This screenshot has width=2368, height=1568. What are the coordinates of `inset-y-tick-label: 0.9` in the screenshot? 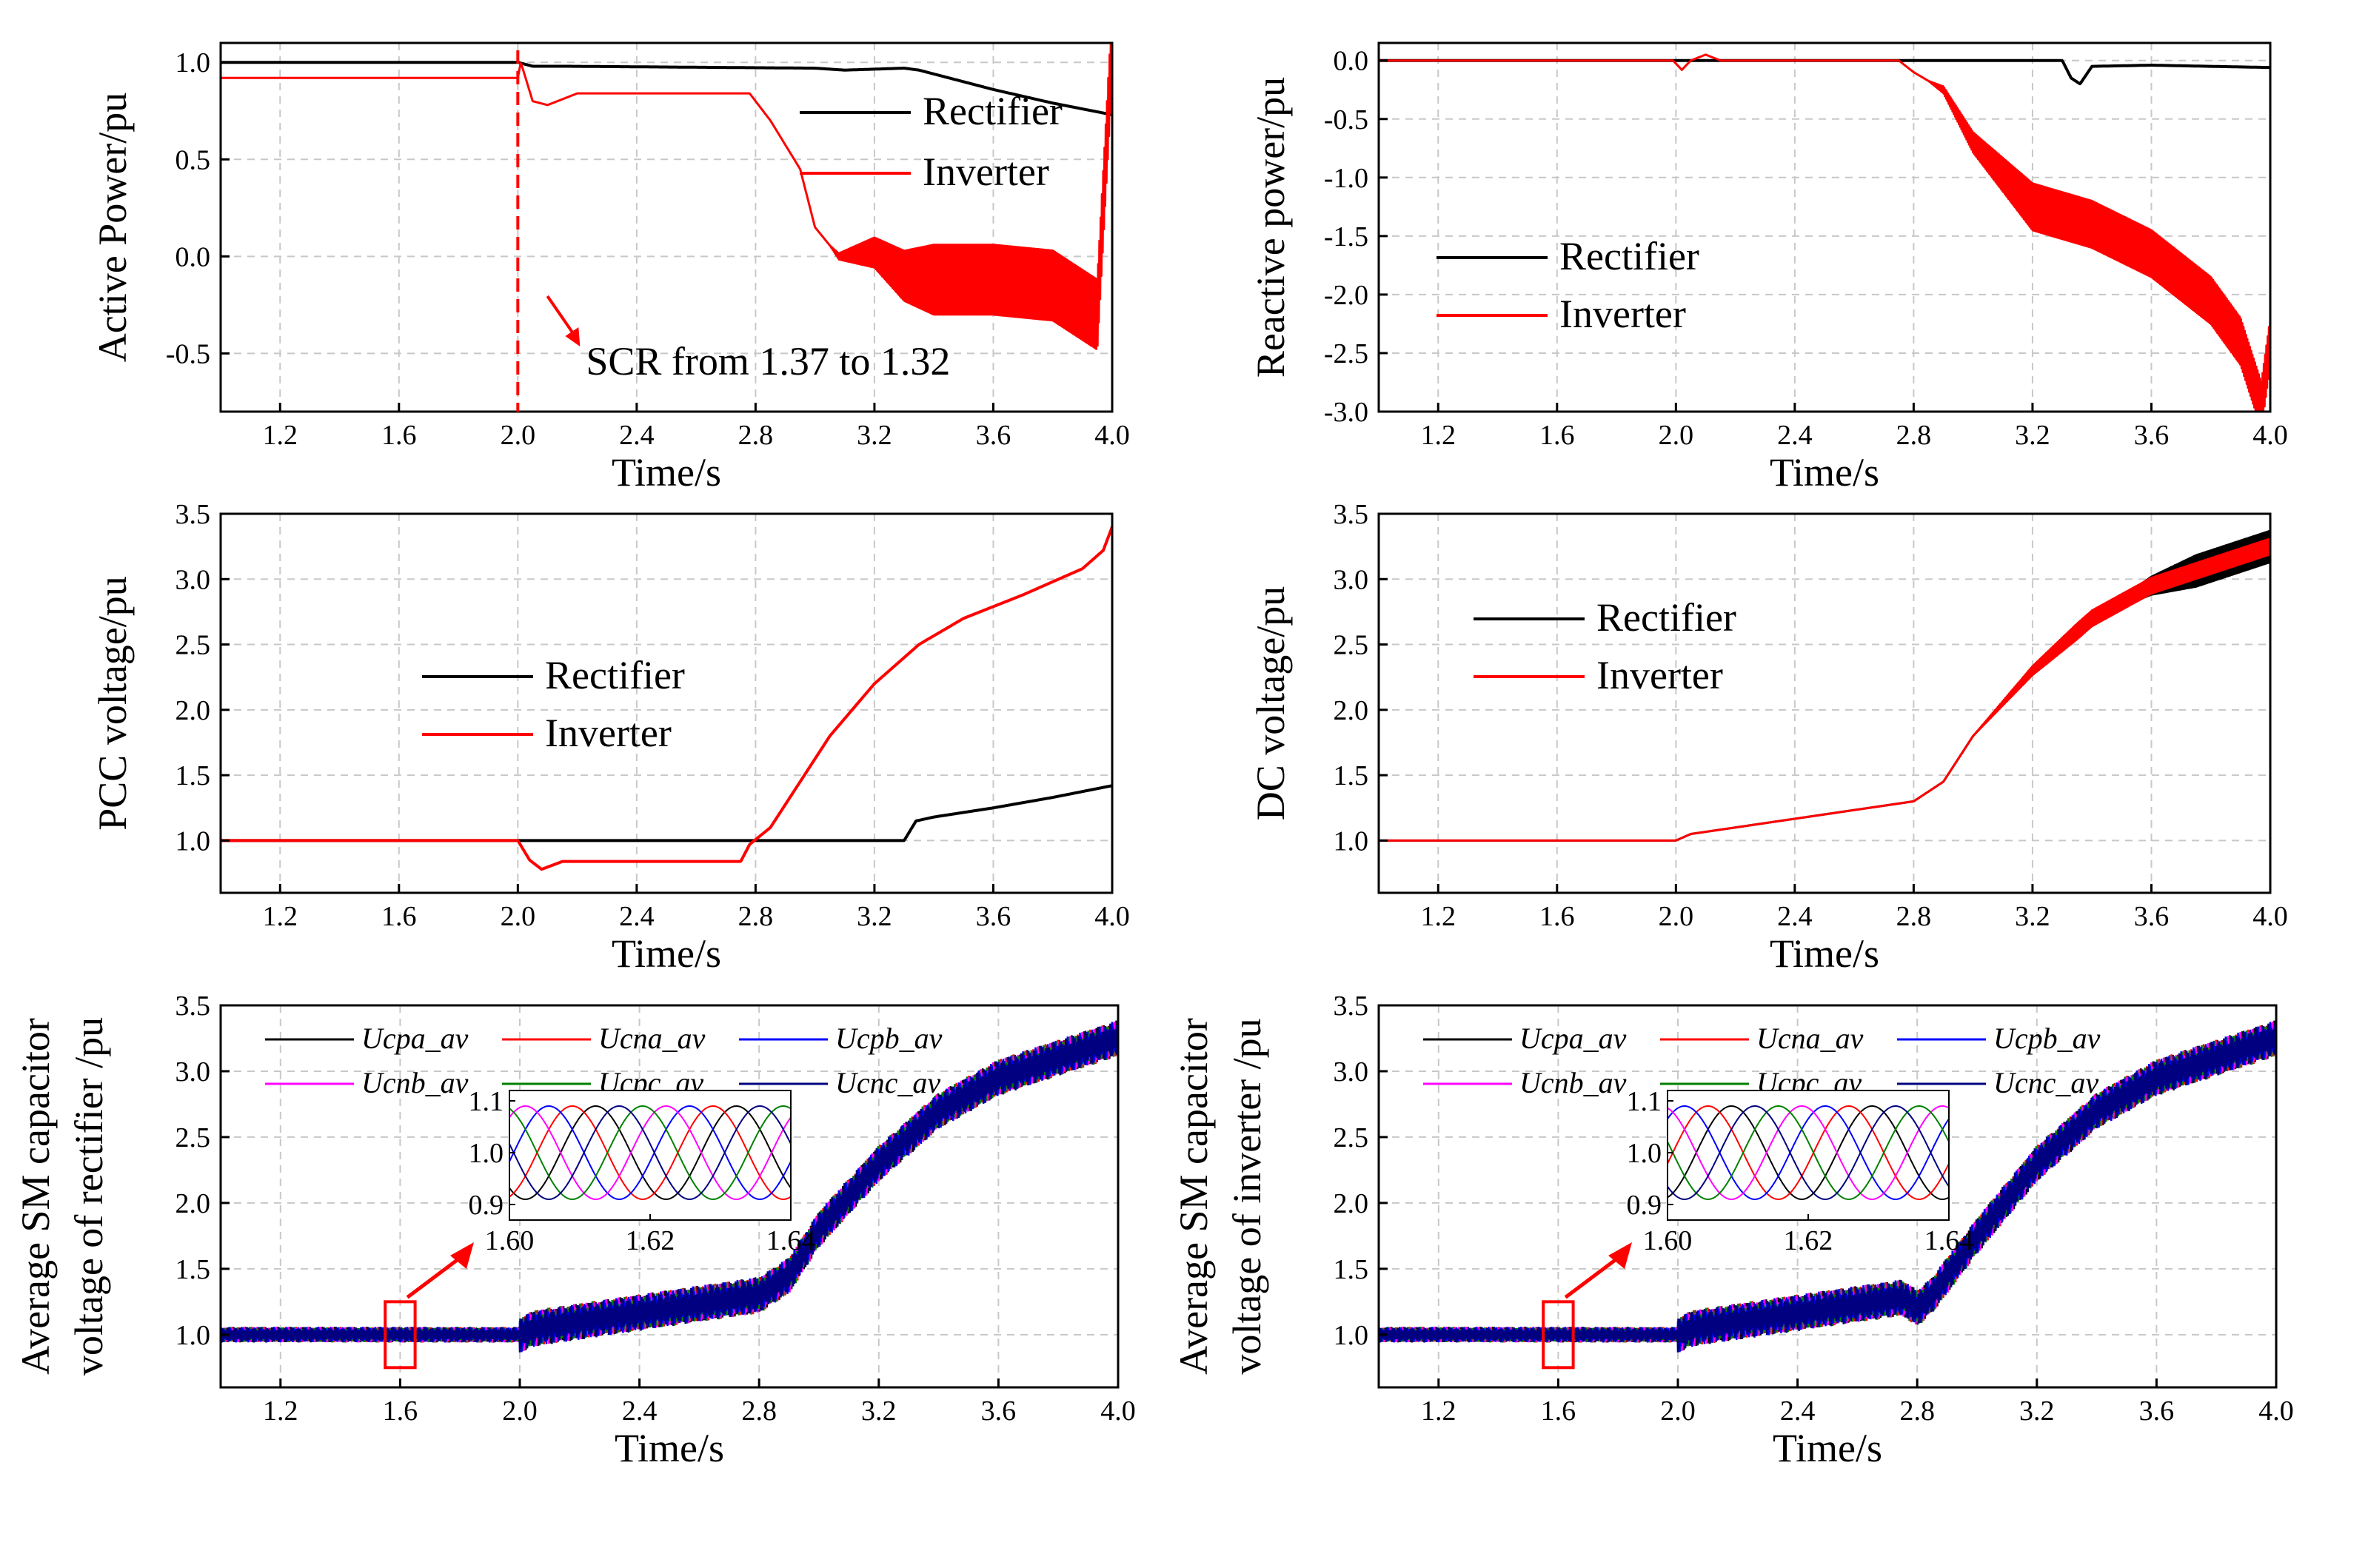 It's located at (486, 1205).